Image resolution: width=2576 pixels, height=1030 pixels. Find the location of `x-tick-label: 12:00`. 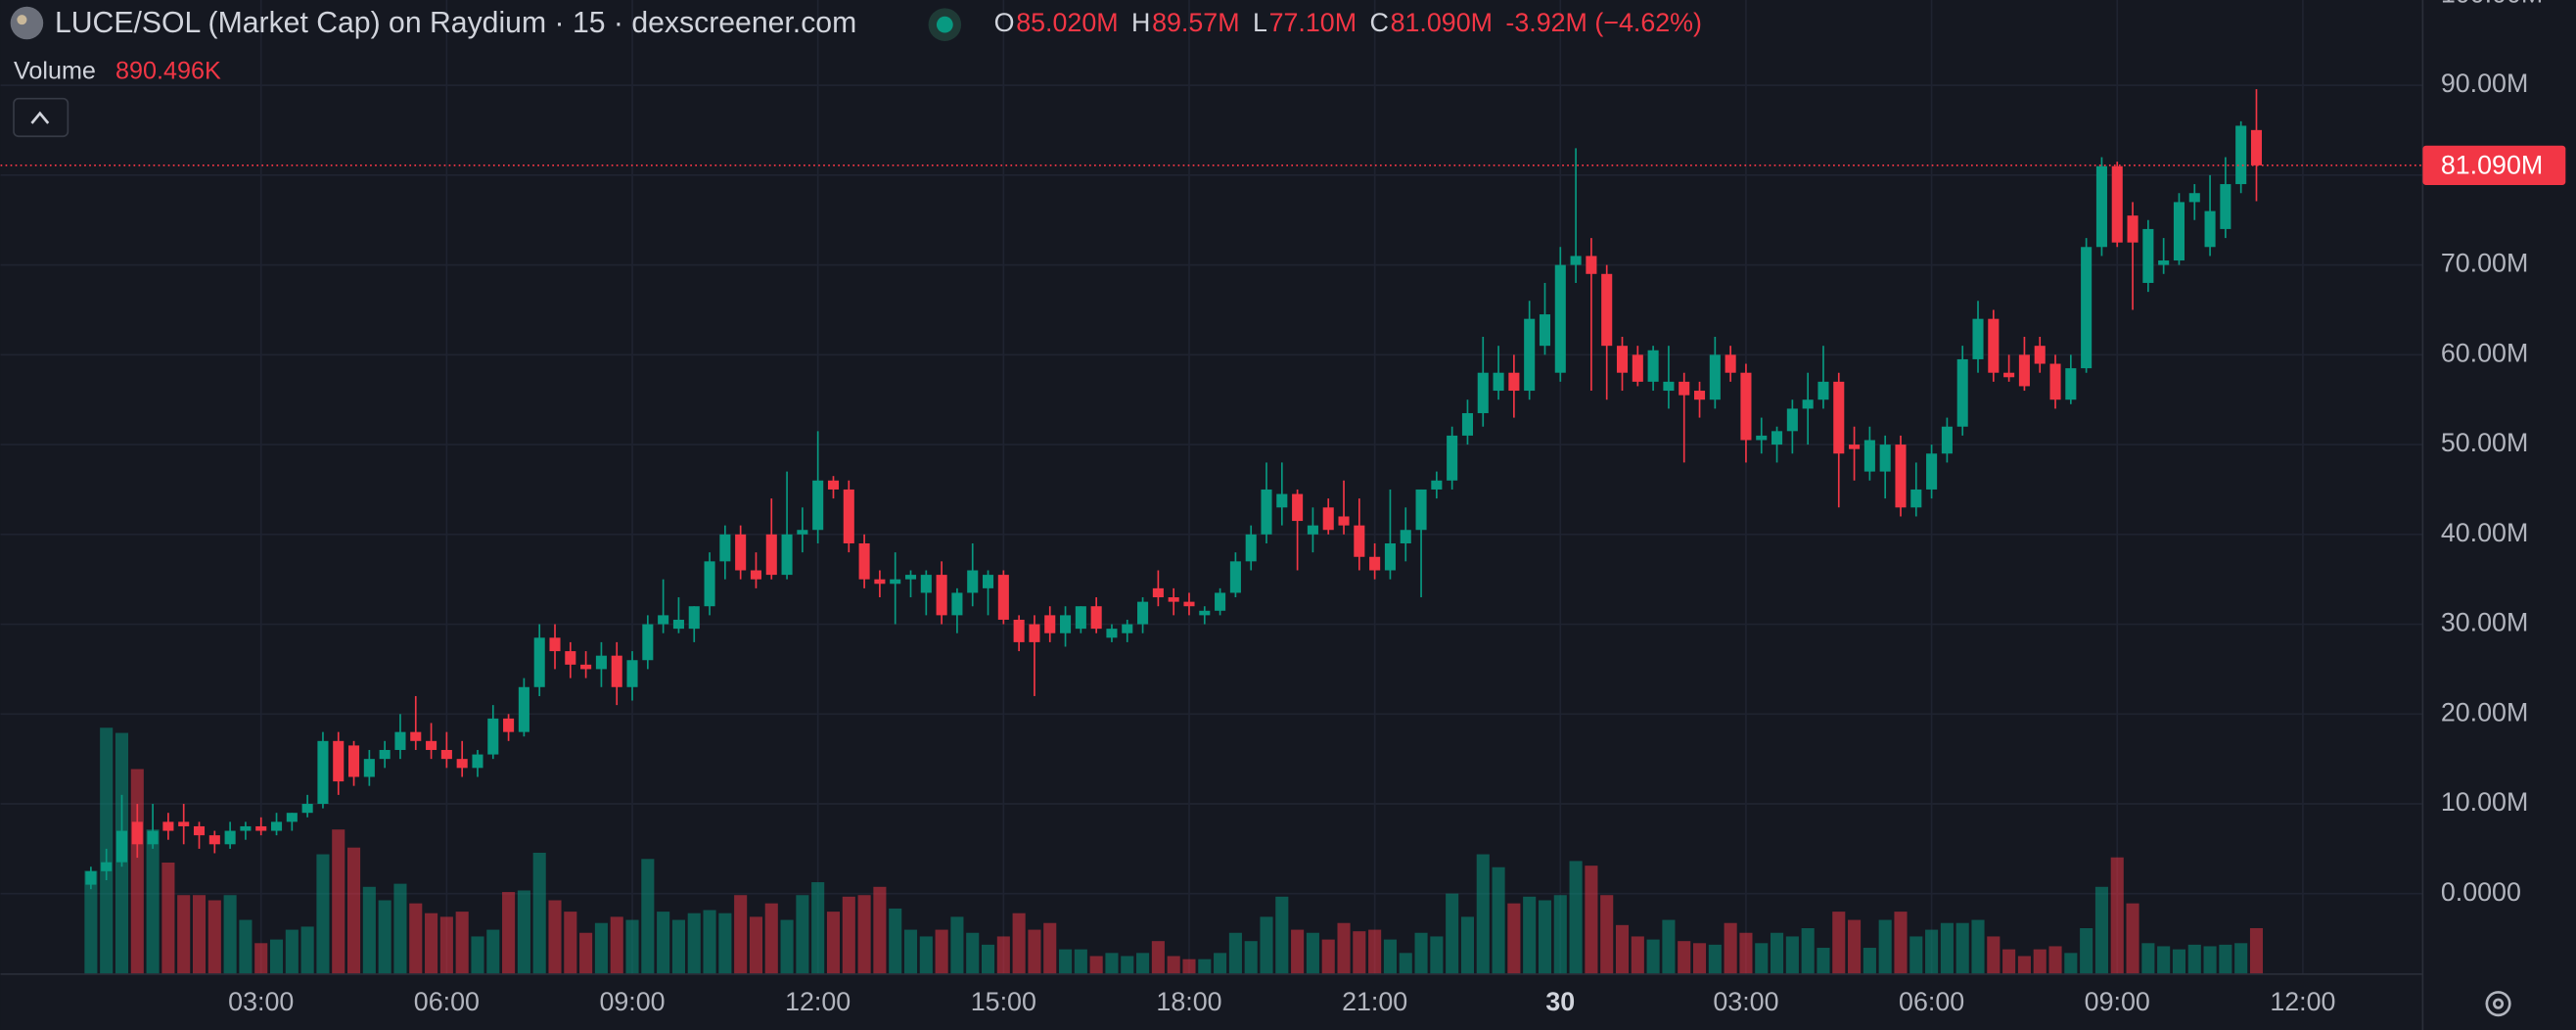

x-tick-label: 12:00 is located at coordinates (2302, 1001).